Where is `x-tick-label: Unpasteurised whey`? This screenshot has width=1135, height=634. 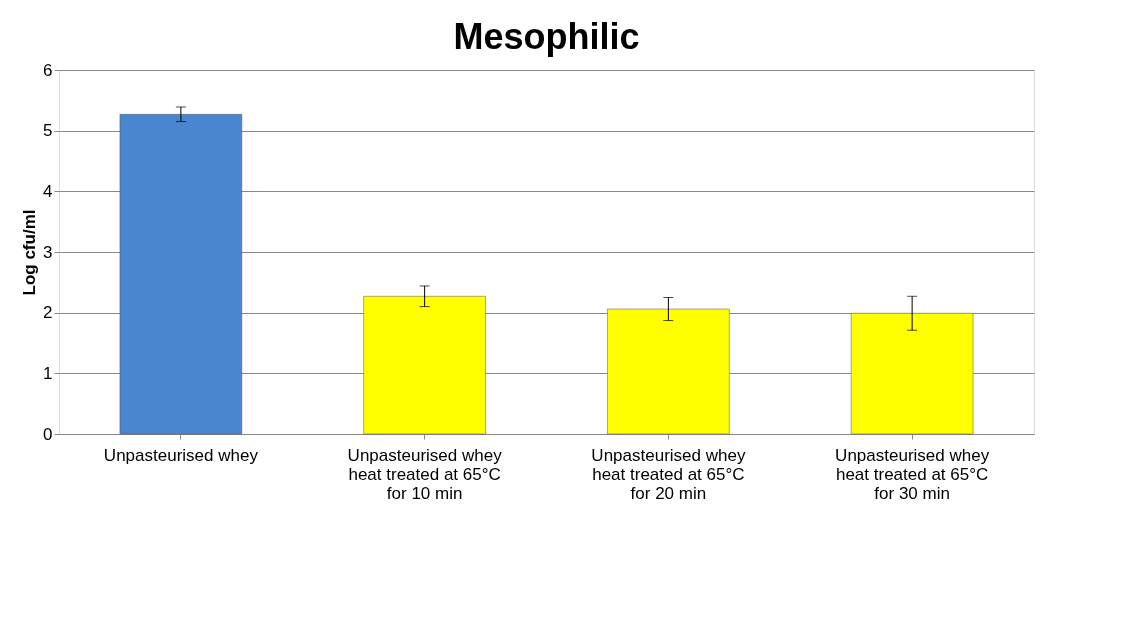
x-tick-label: Unpasteurised whey is located at coordinates (181, 455).